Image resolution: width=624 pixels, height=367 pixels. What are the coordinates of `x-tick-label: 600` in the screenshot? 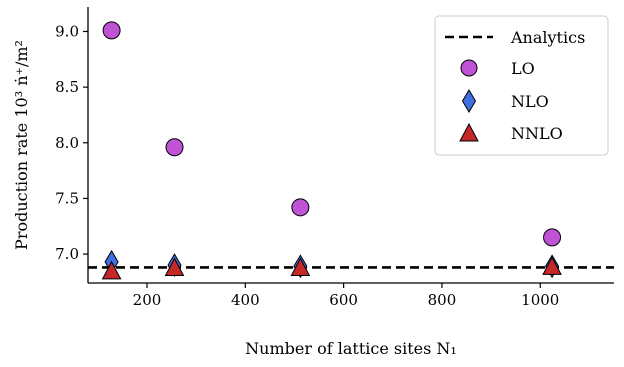 It's located at (343, 300).